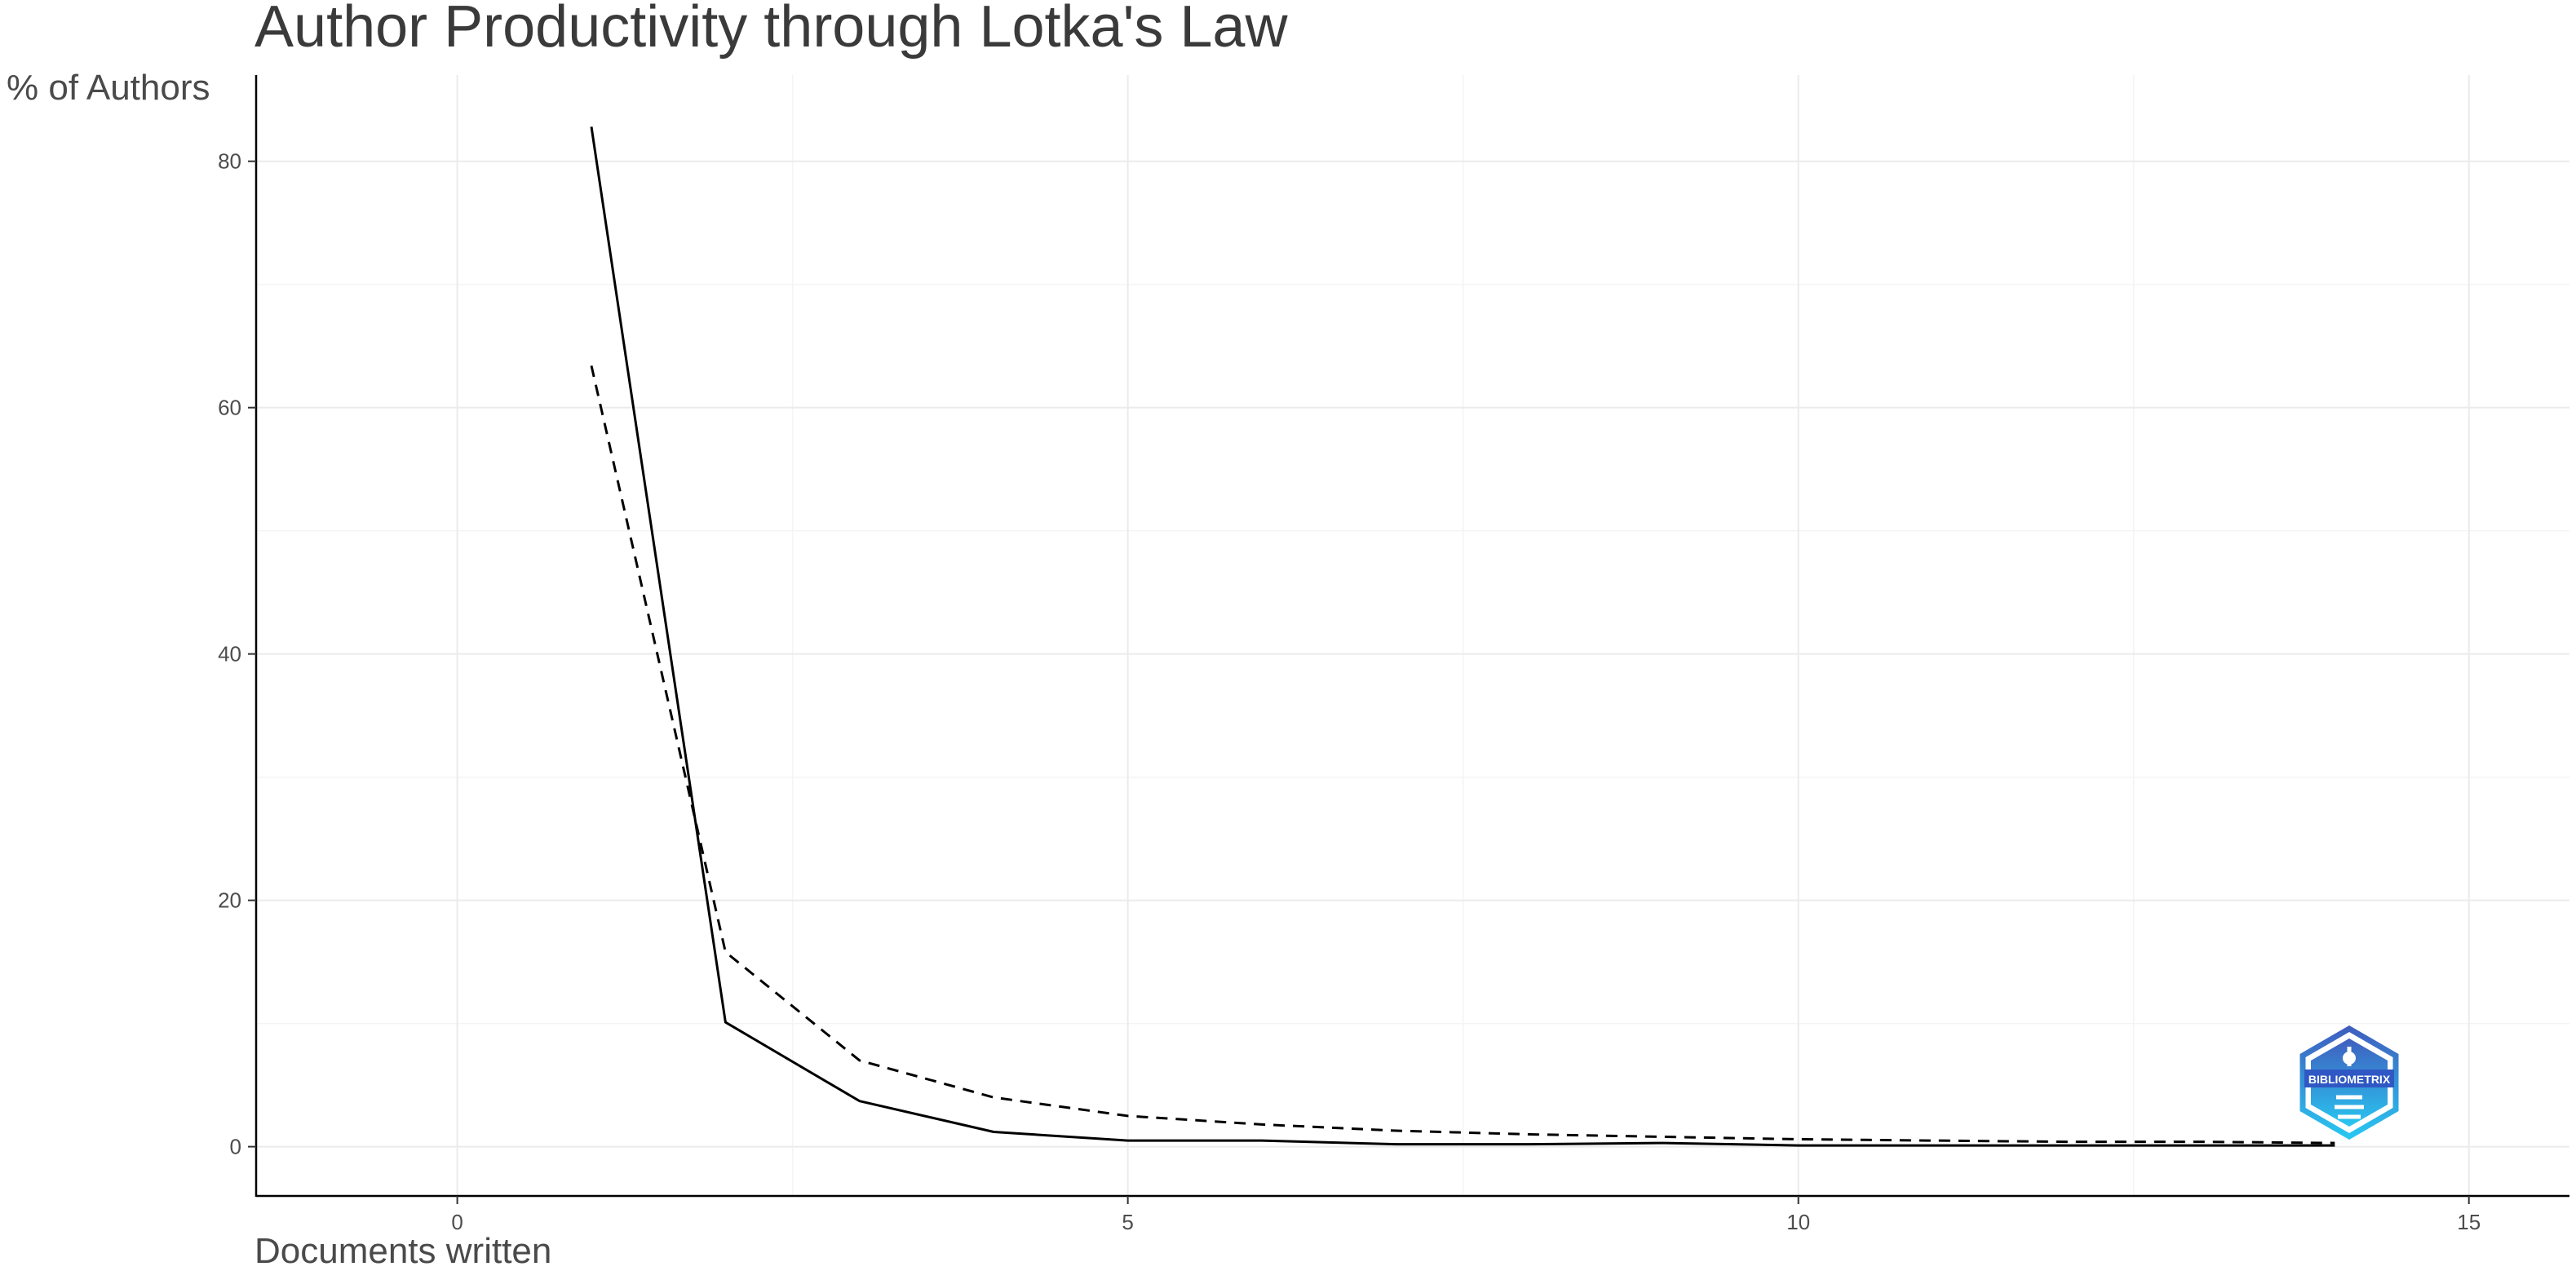 This screenshot has width=2576, height=1271. I want to click on x-tick-label: 5, so click(1127, 1222).